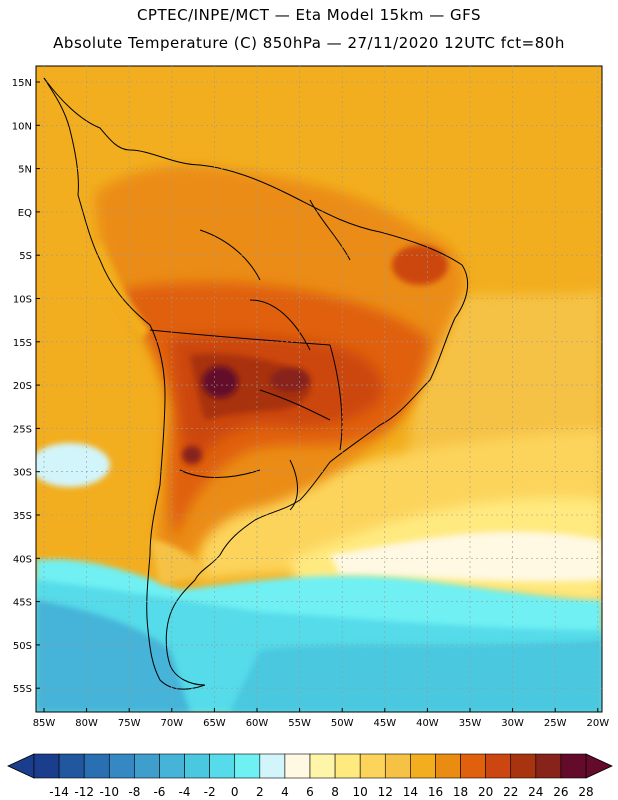 The height and width of the screenshot is (800, 618). I want to click on colorbar-label: -6, so click(159, 792).